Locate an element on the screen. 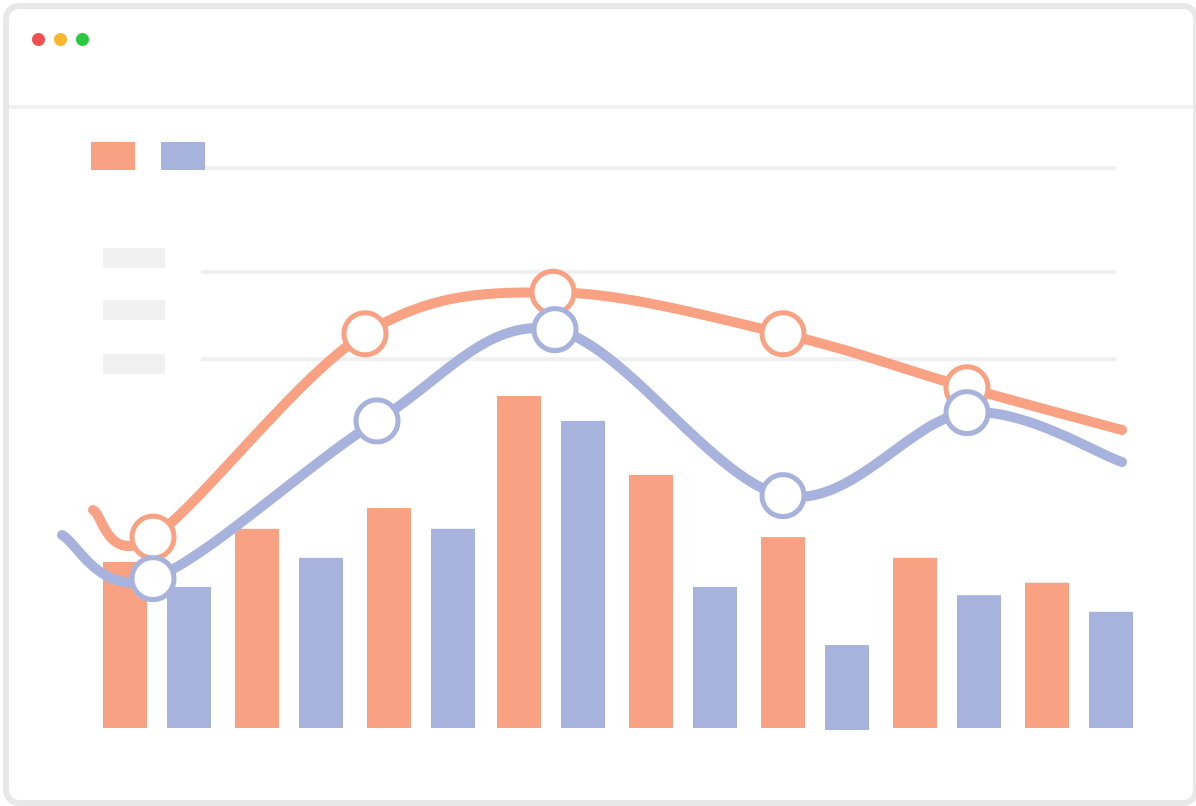 This screenshot has height=806, width=1196. minimize-dot-icon is located at coordinates (60, 39).